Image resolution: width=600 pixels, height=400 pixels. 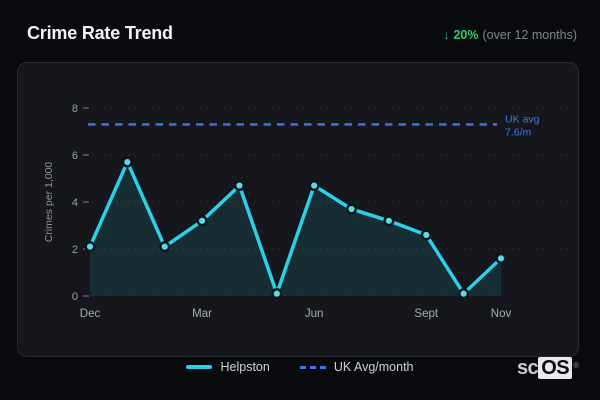 I want to click on x-tick-label: Mar, so click(x=202, y=314).